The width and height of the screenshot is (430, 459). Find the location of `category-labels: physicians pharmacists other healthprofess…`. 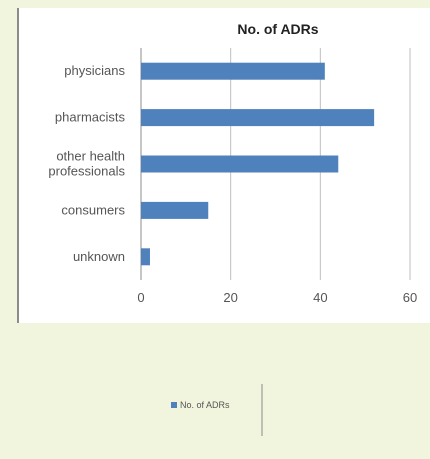

category-labels: physicians pharmacists other healthprofess… is located at coordinates (86, 163).